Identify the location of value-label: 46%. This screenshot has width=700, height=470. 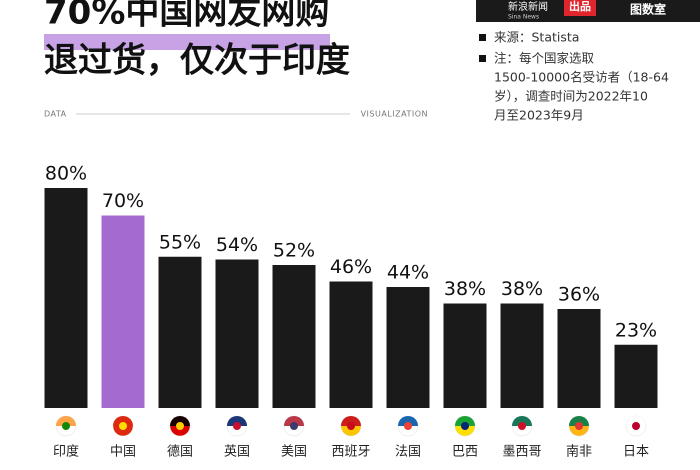
(351, 267).